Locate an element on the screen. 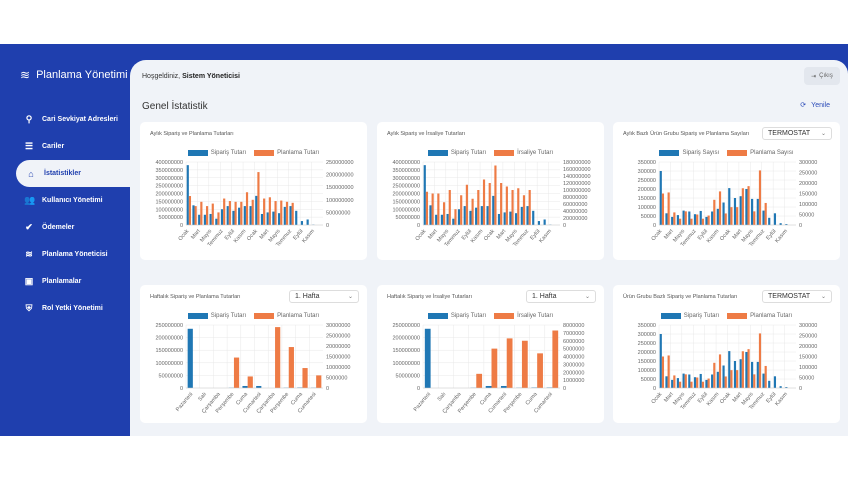  legend-label: Sipariş Tutarı is located at coordinates (468, 153).